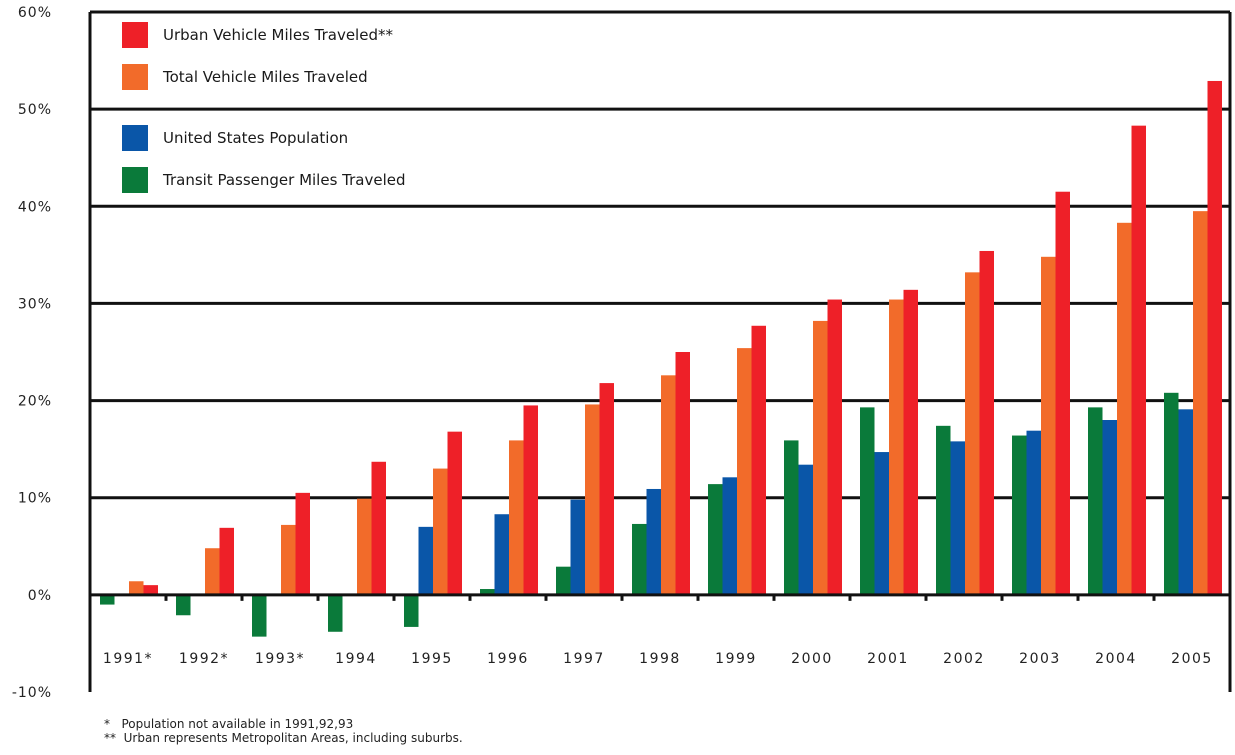 This screenshot has width=1235, height=755. What do you see at coordinates (284, 180) in the screenshot?
I see `legend-label-transit-pmt: Transit Passenger Miles Traveled` at bounding box center [284, 180].